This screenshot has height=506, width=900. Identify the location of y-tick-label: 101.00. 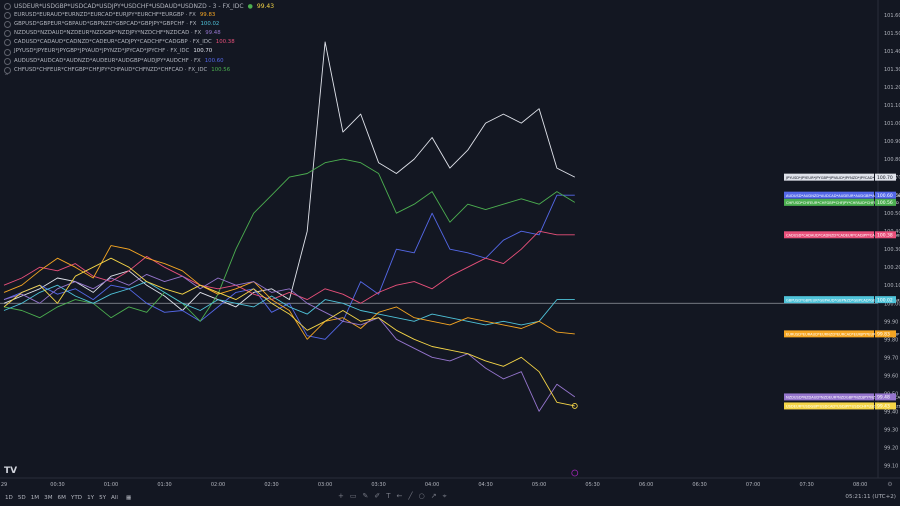
(892, 124).